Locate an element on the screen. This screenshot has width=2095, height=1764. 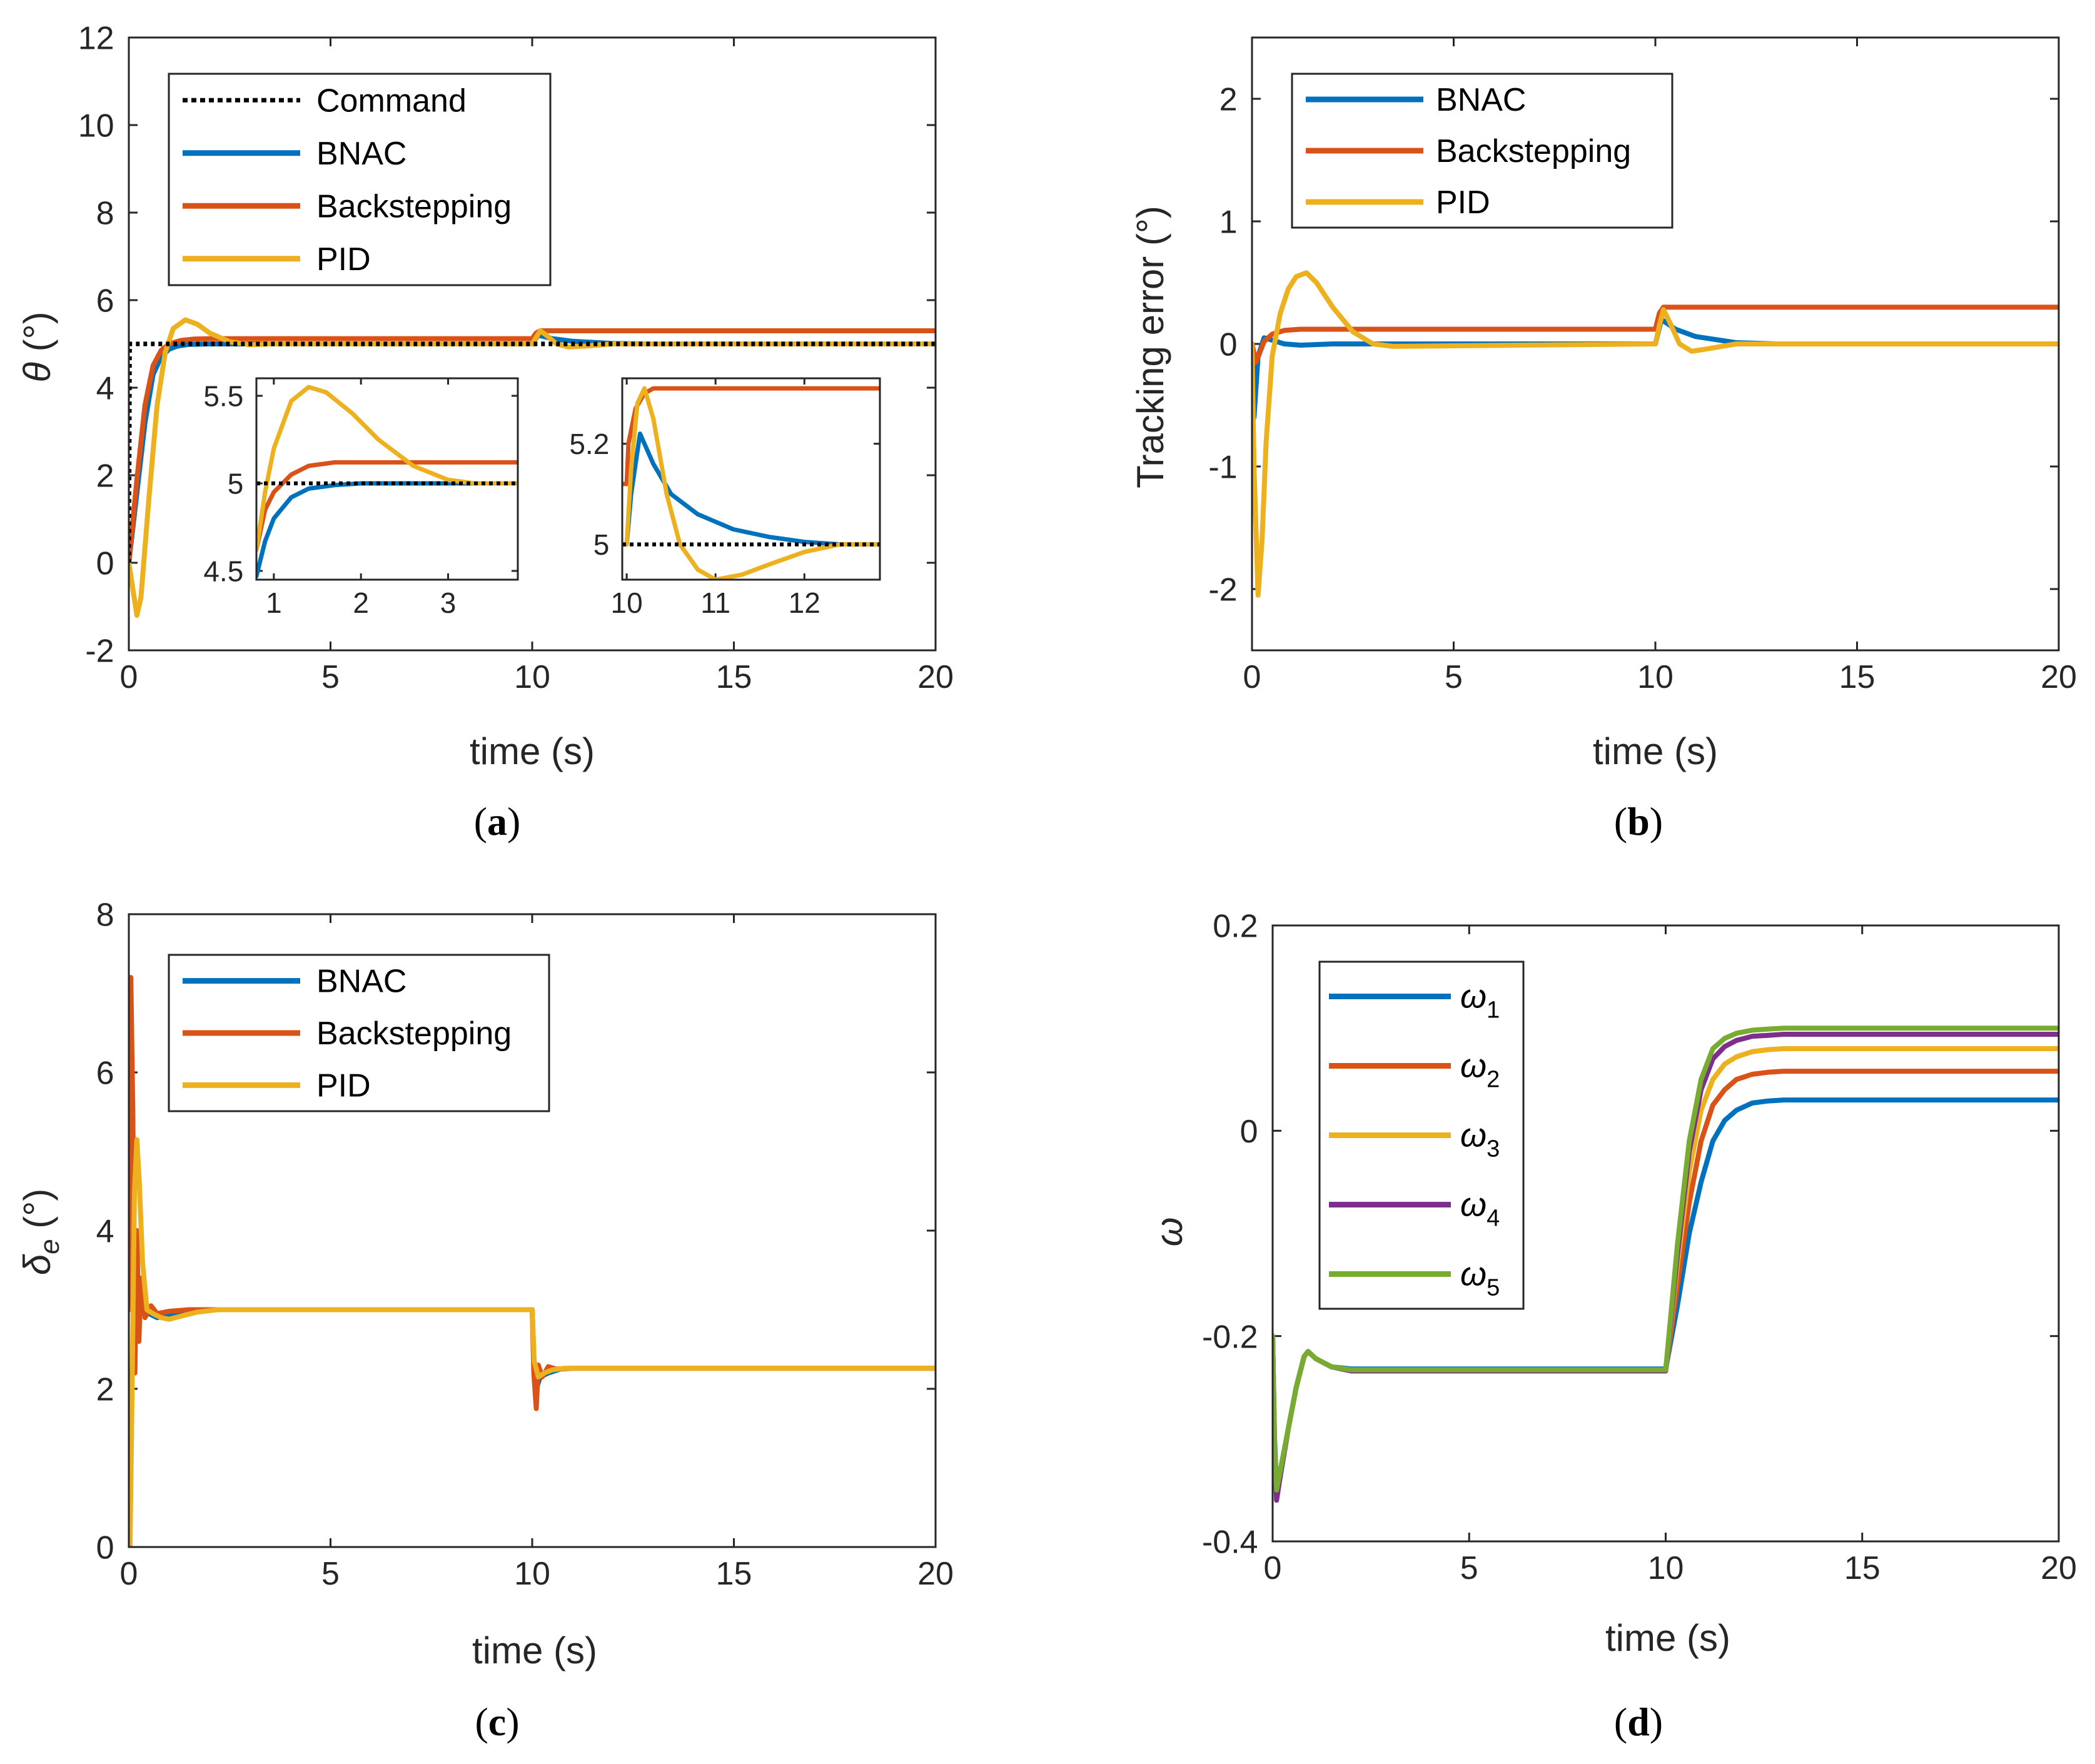
panel-b-xtick-label: 10 is located at coordinates (1655, 677).